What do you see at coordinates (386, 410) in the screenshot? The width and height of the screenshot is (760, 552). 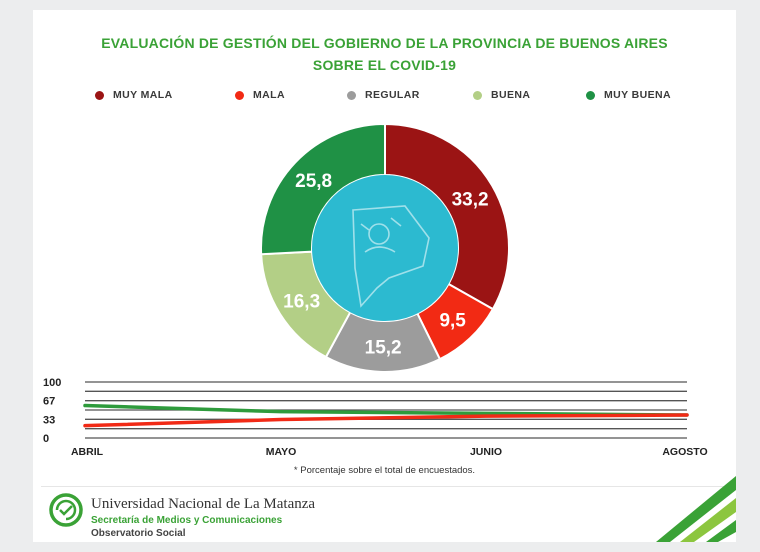 I see `gridlines` at bounding box center [386, 410].